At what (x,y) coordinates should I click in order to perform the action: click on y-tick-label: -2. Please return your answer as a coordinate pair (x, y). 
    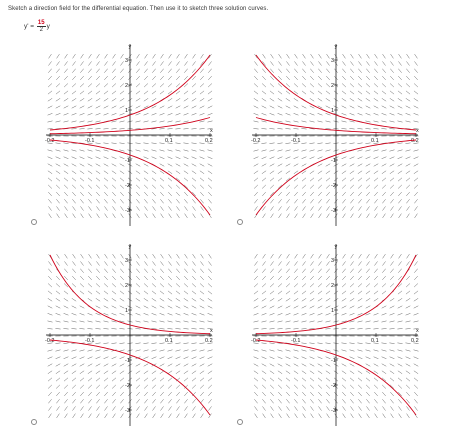
    Looking at the image, I should click on (127, 186).